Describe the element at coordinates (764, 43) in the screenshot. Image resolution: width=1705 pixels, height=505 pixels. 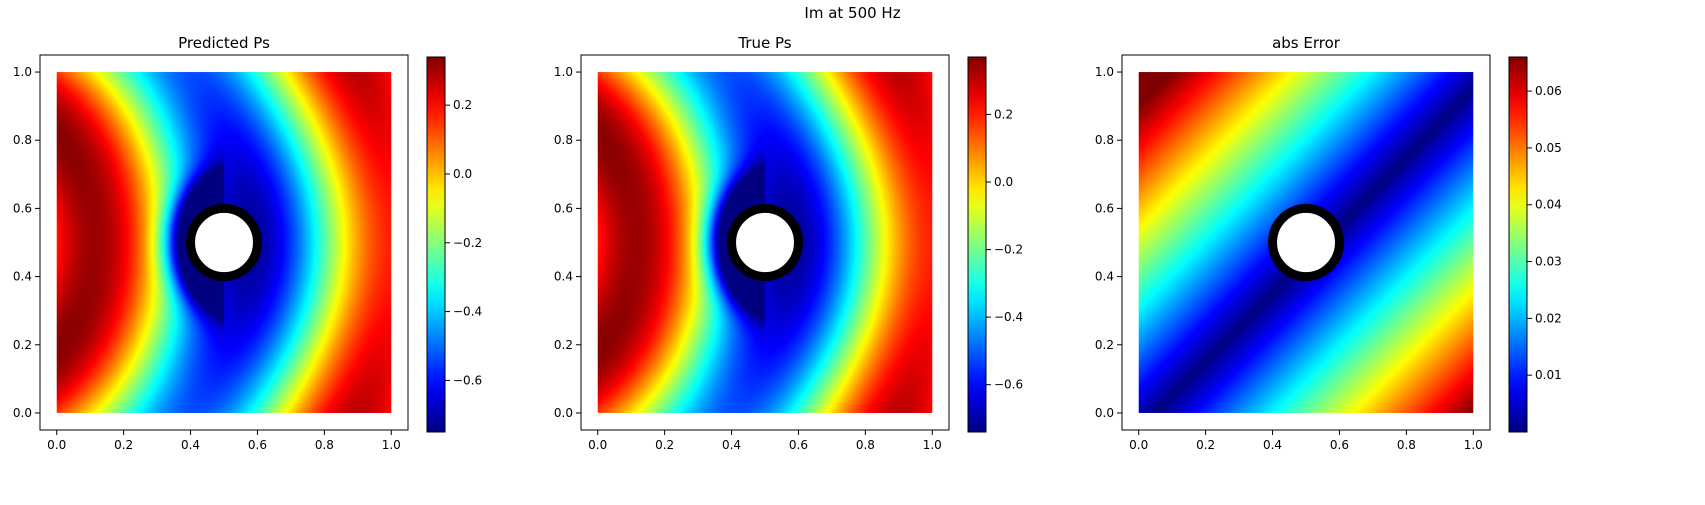
I see `panel-title: True Ps` at that location.